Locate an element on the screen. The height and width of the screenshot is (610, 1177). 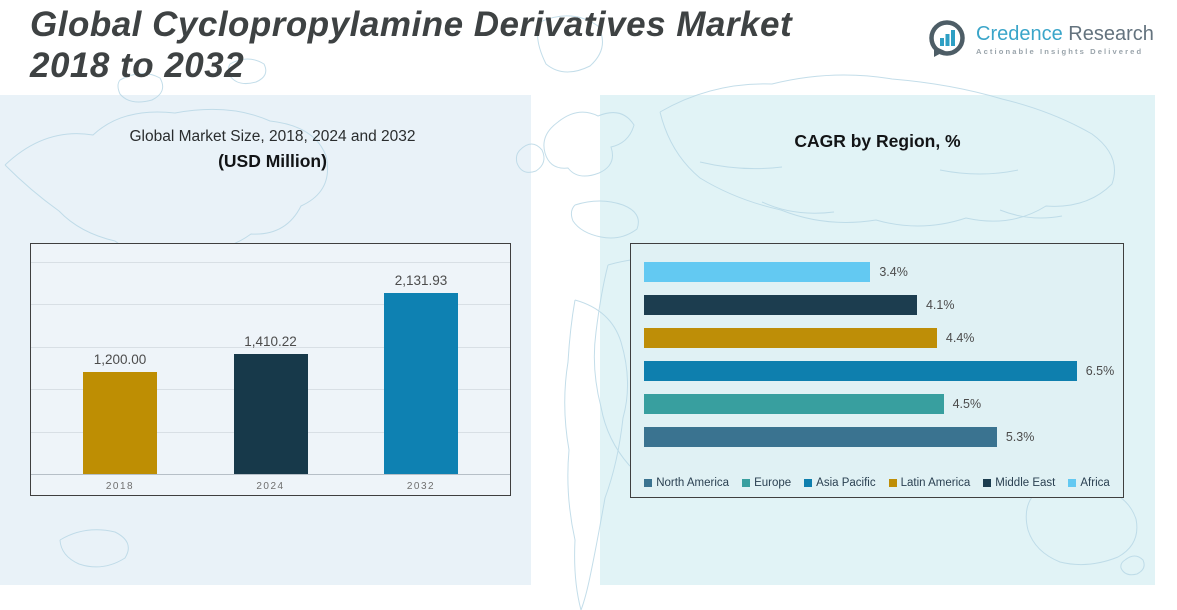
legend-item-latin-america: Latin America is located at coordinates (929, 483).